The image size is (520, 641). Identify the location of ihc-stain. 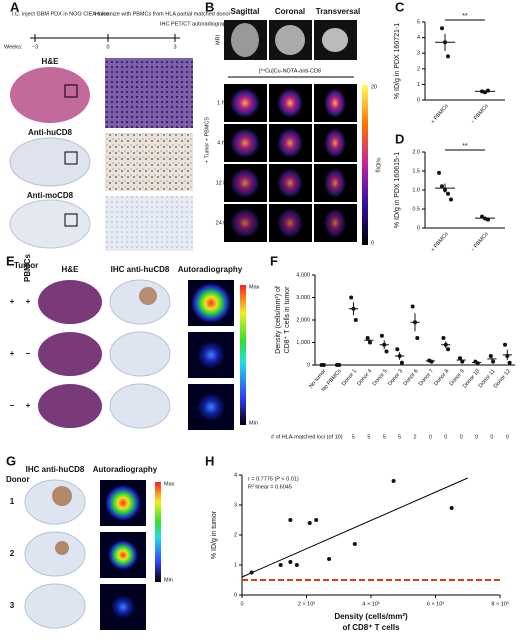
(62, 496).